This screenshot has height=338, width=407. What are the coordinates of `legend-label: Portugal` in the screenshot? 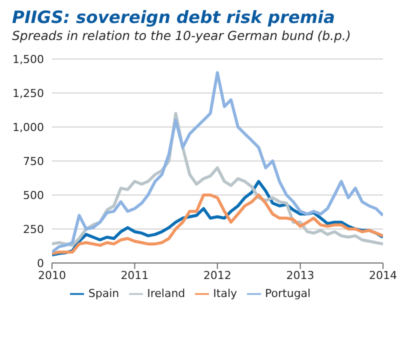 It's located at (288, 293).